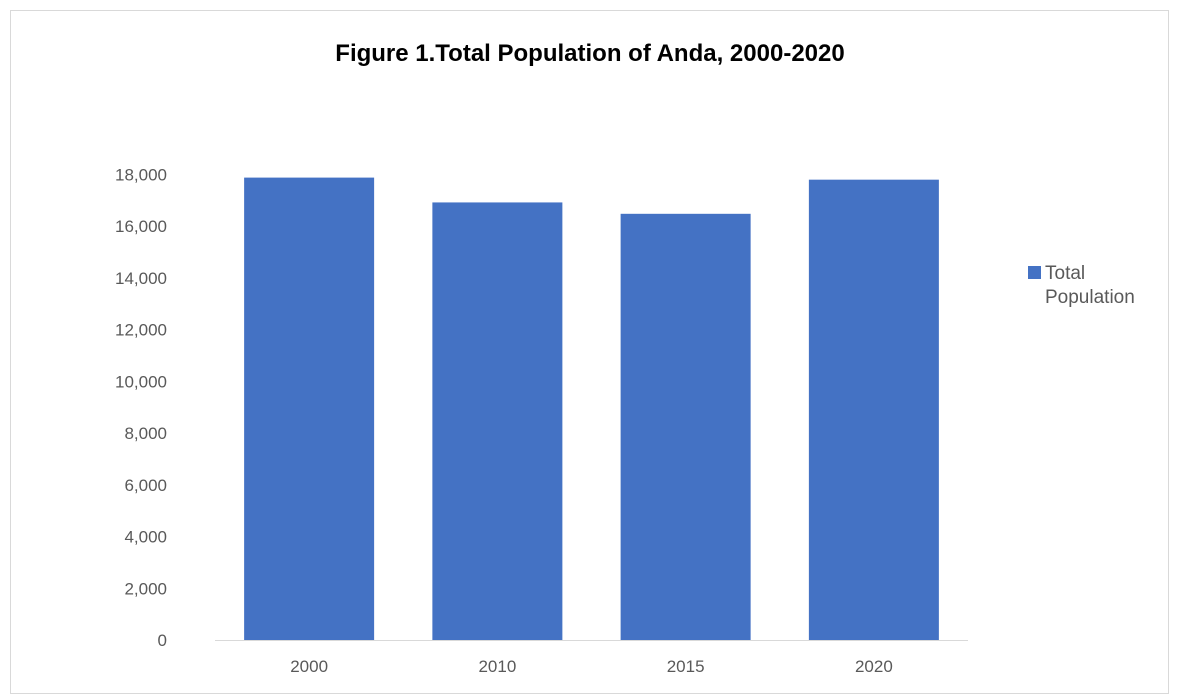  I want to click on y-tick-label: 6,000, so click(145, 485).